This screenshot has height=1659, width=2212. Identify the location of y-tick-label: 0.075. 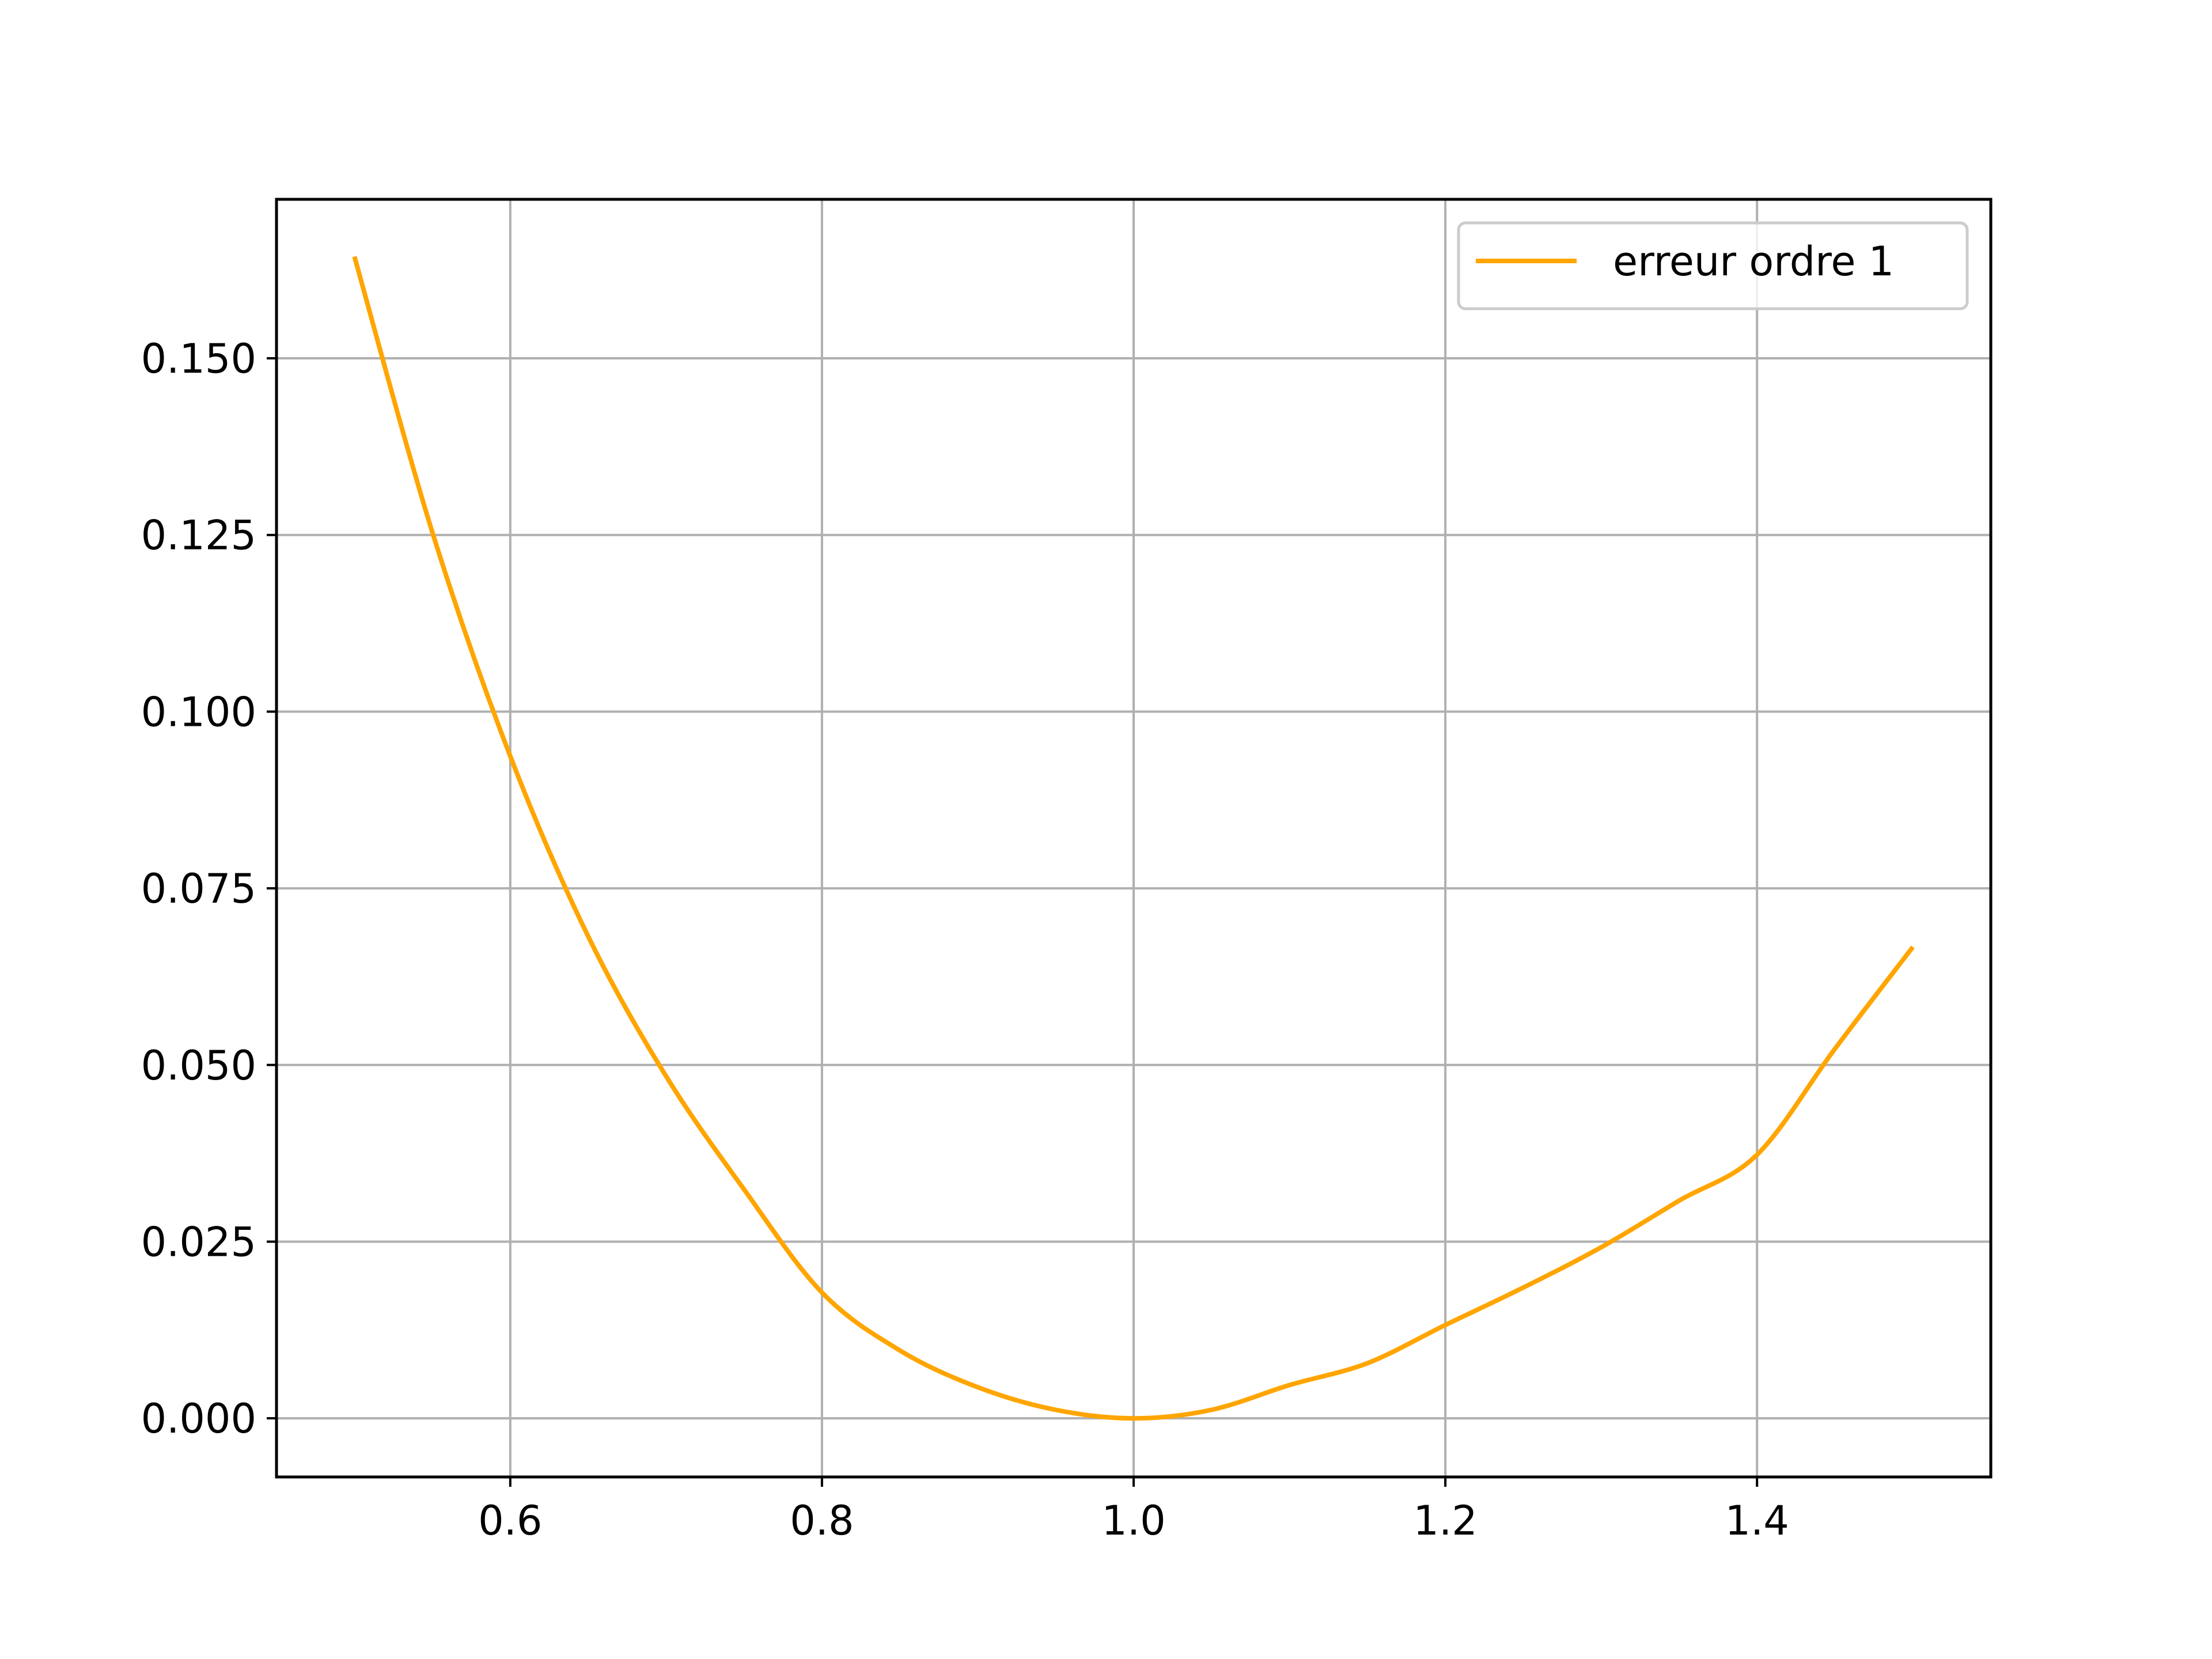
(198, 888).